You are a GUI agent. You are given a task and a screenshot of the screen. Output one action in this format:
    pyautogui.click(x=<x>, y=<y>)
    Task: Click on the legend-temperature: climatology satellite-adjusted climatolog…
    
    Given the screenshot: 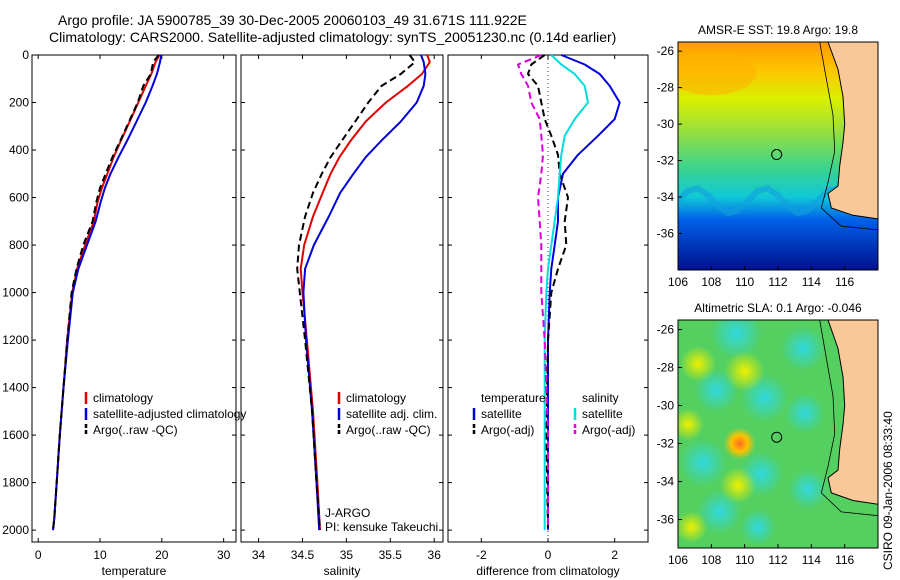 What is the action you would take?
    pyautogui.click(x=165, y=414)
    